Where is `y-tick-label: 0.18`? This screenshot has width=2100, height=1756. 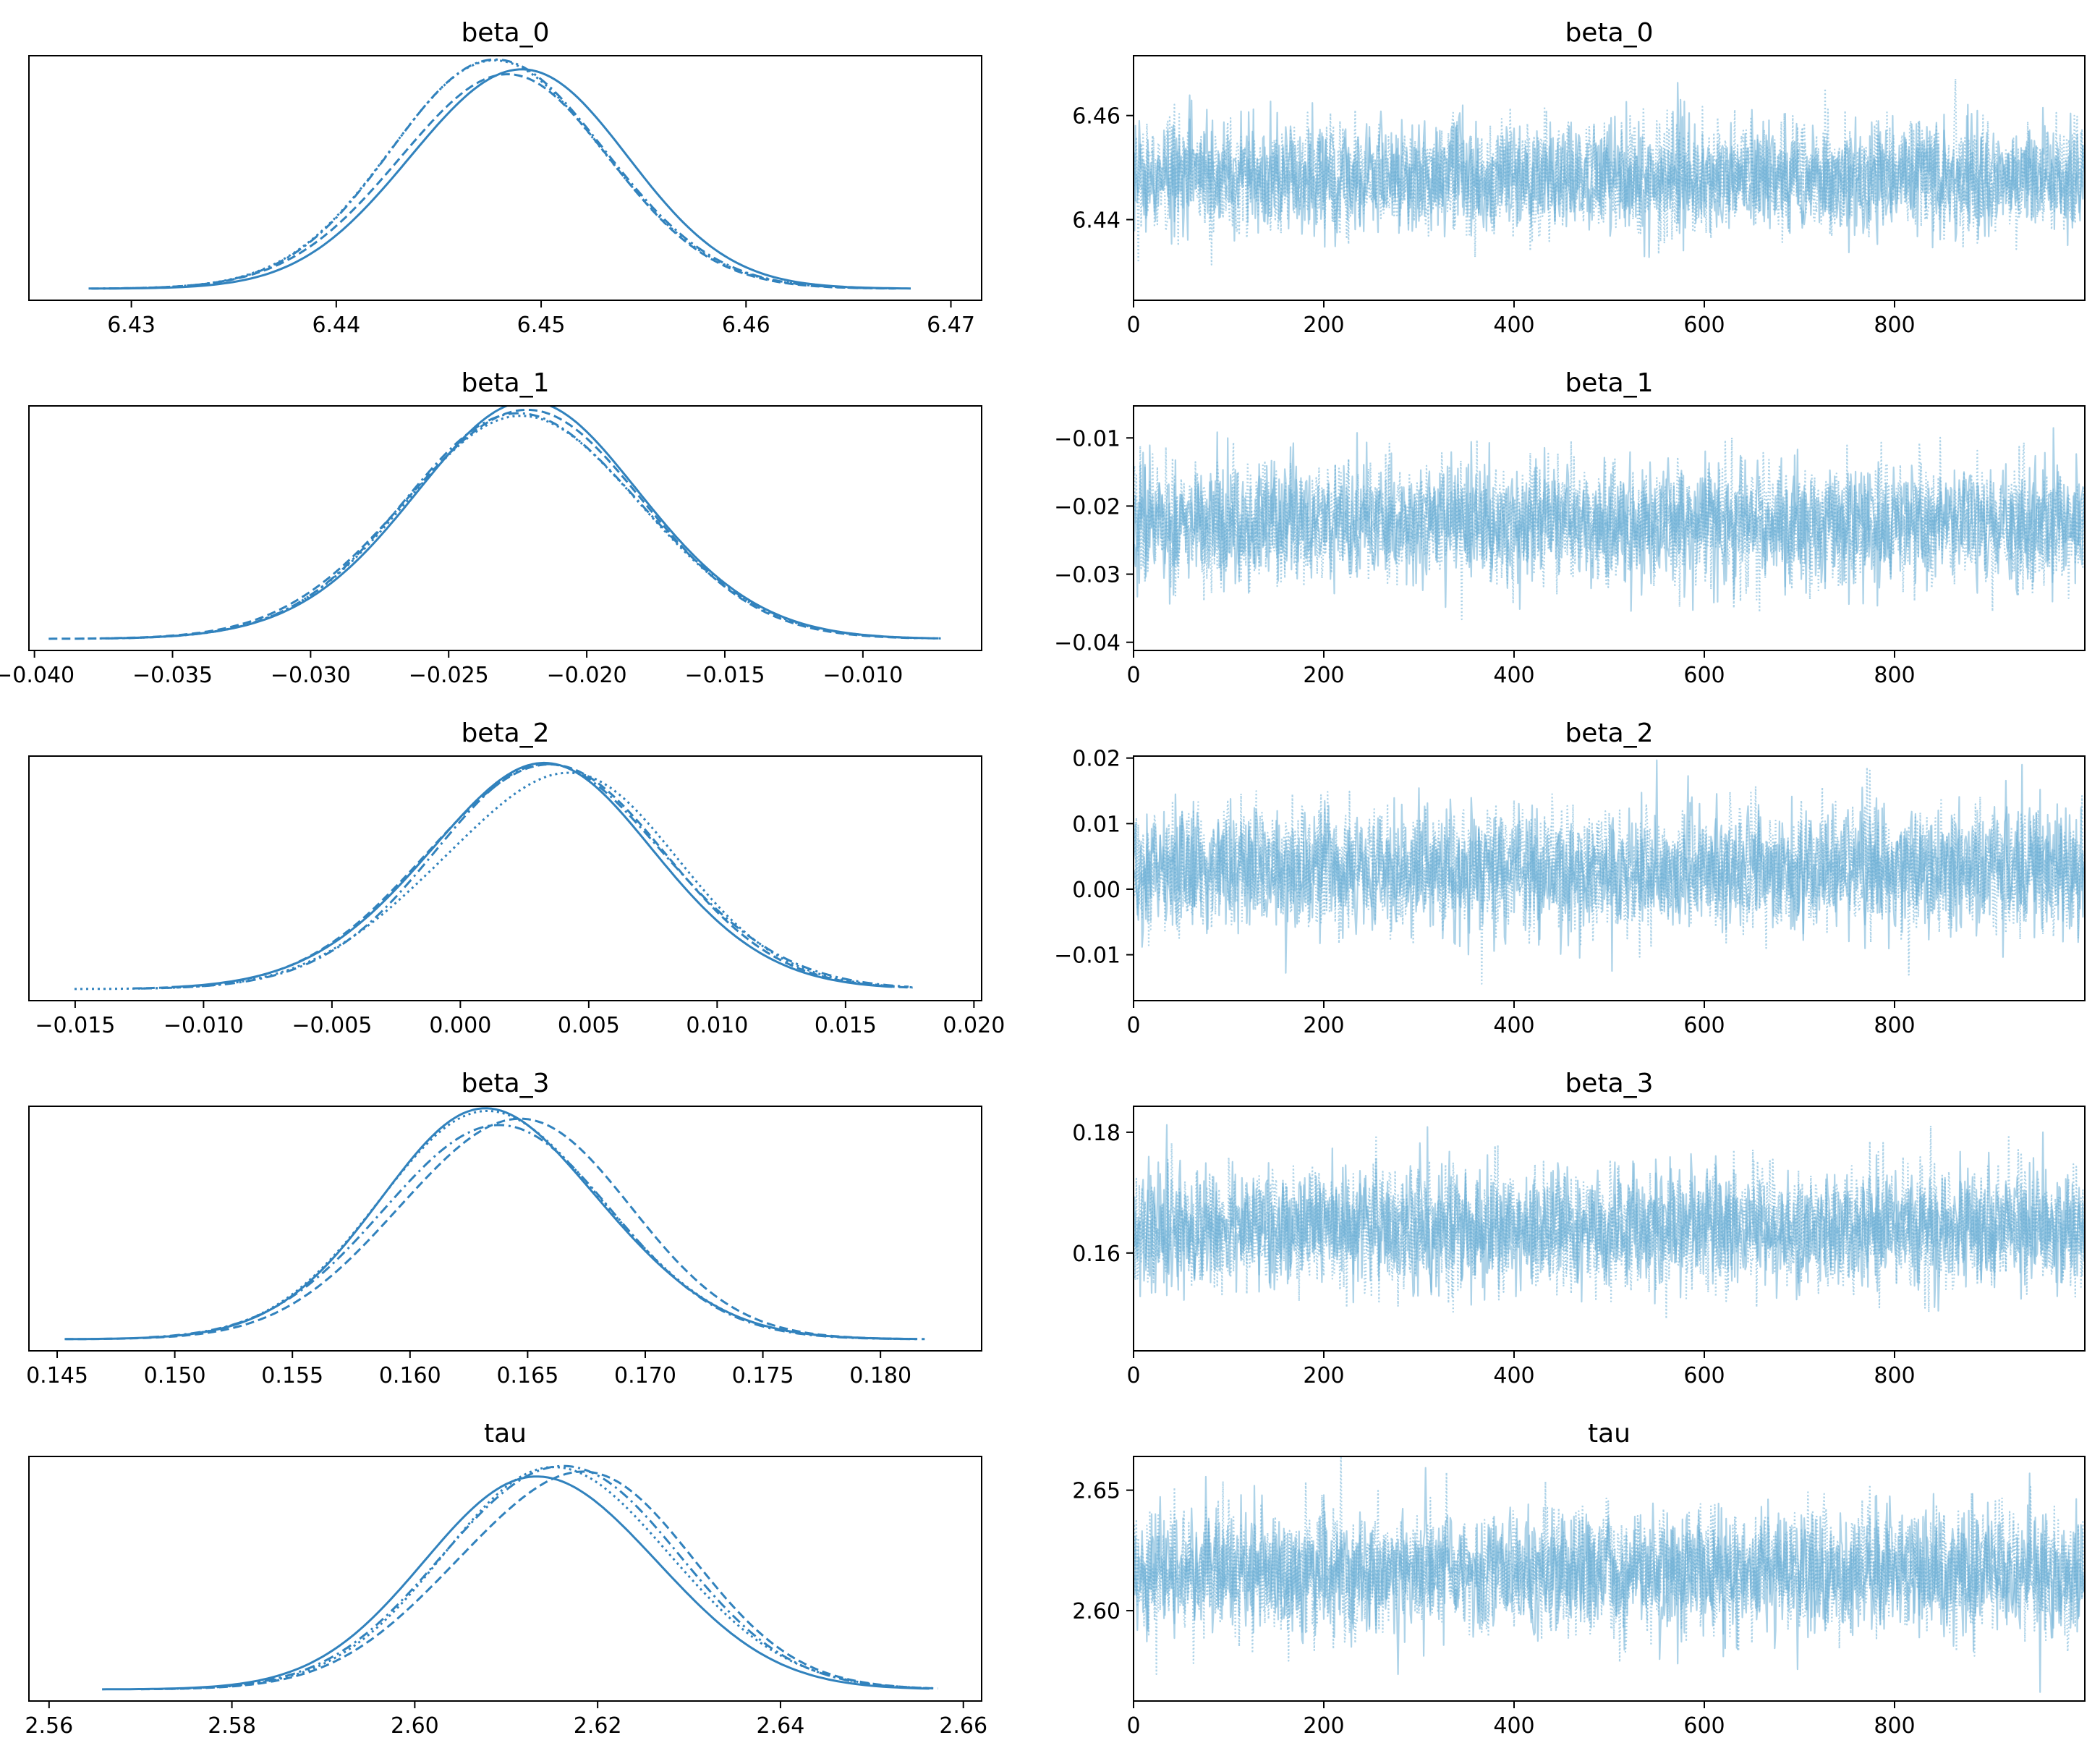
y-tick-label: 0.18 is located at coordinates (1096, 1133).